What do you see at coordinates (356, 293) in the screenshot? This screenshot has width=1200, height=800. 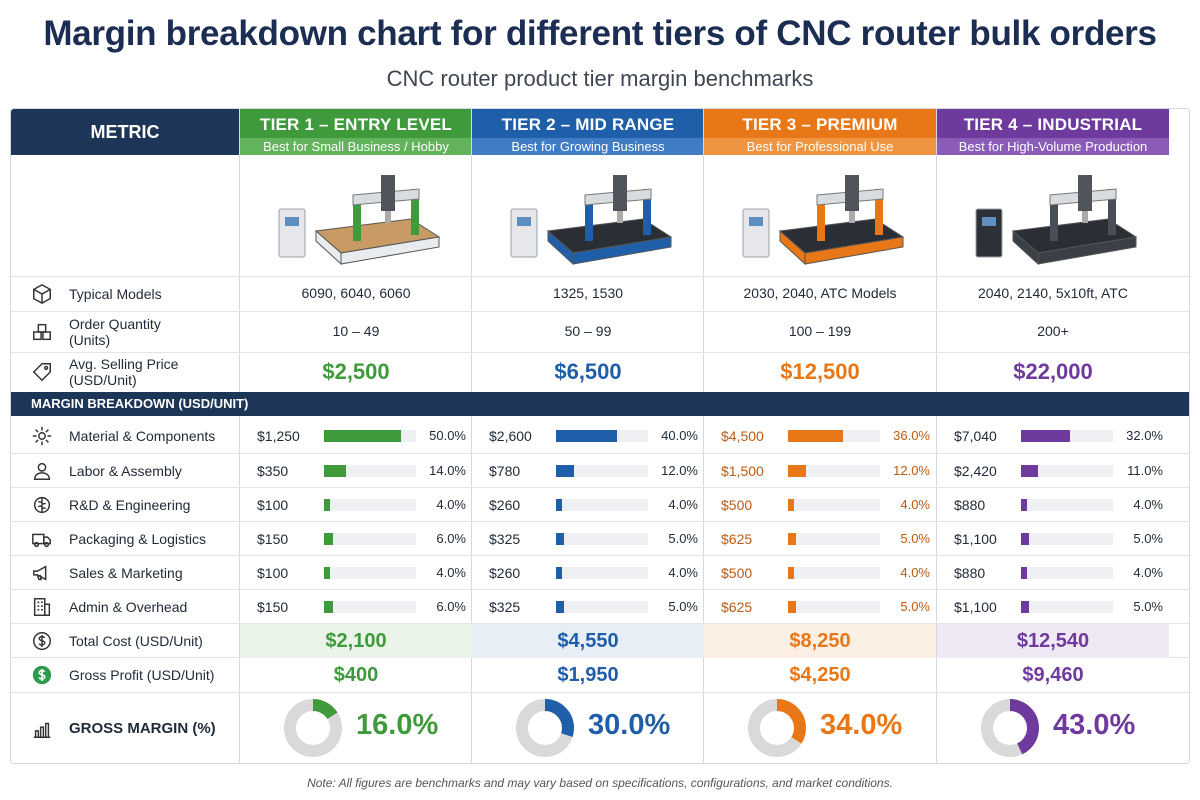 I see `typical-models-value: 6090, 6040, 6060` at bounding box center [356, 293].